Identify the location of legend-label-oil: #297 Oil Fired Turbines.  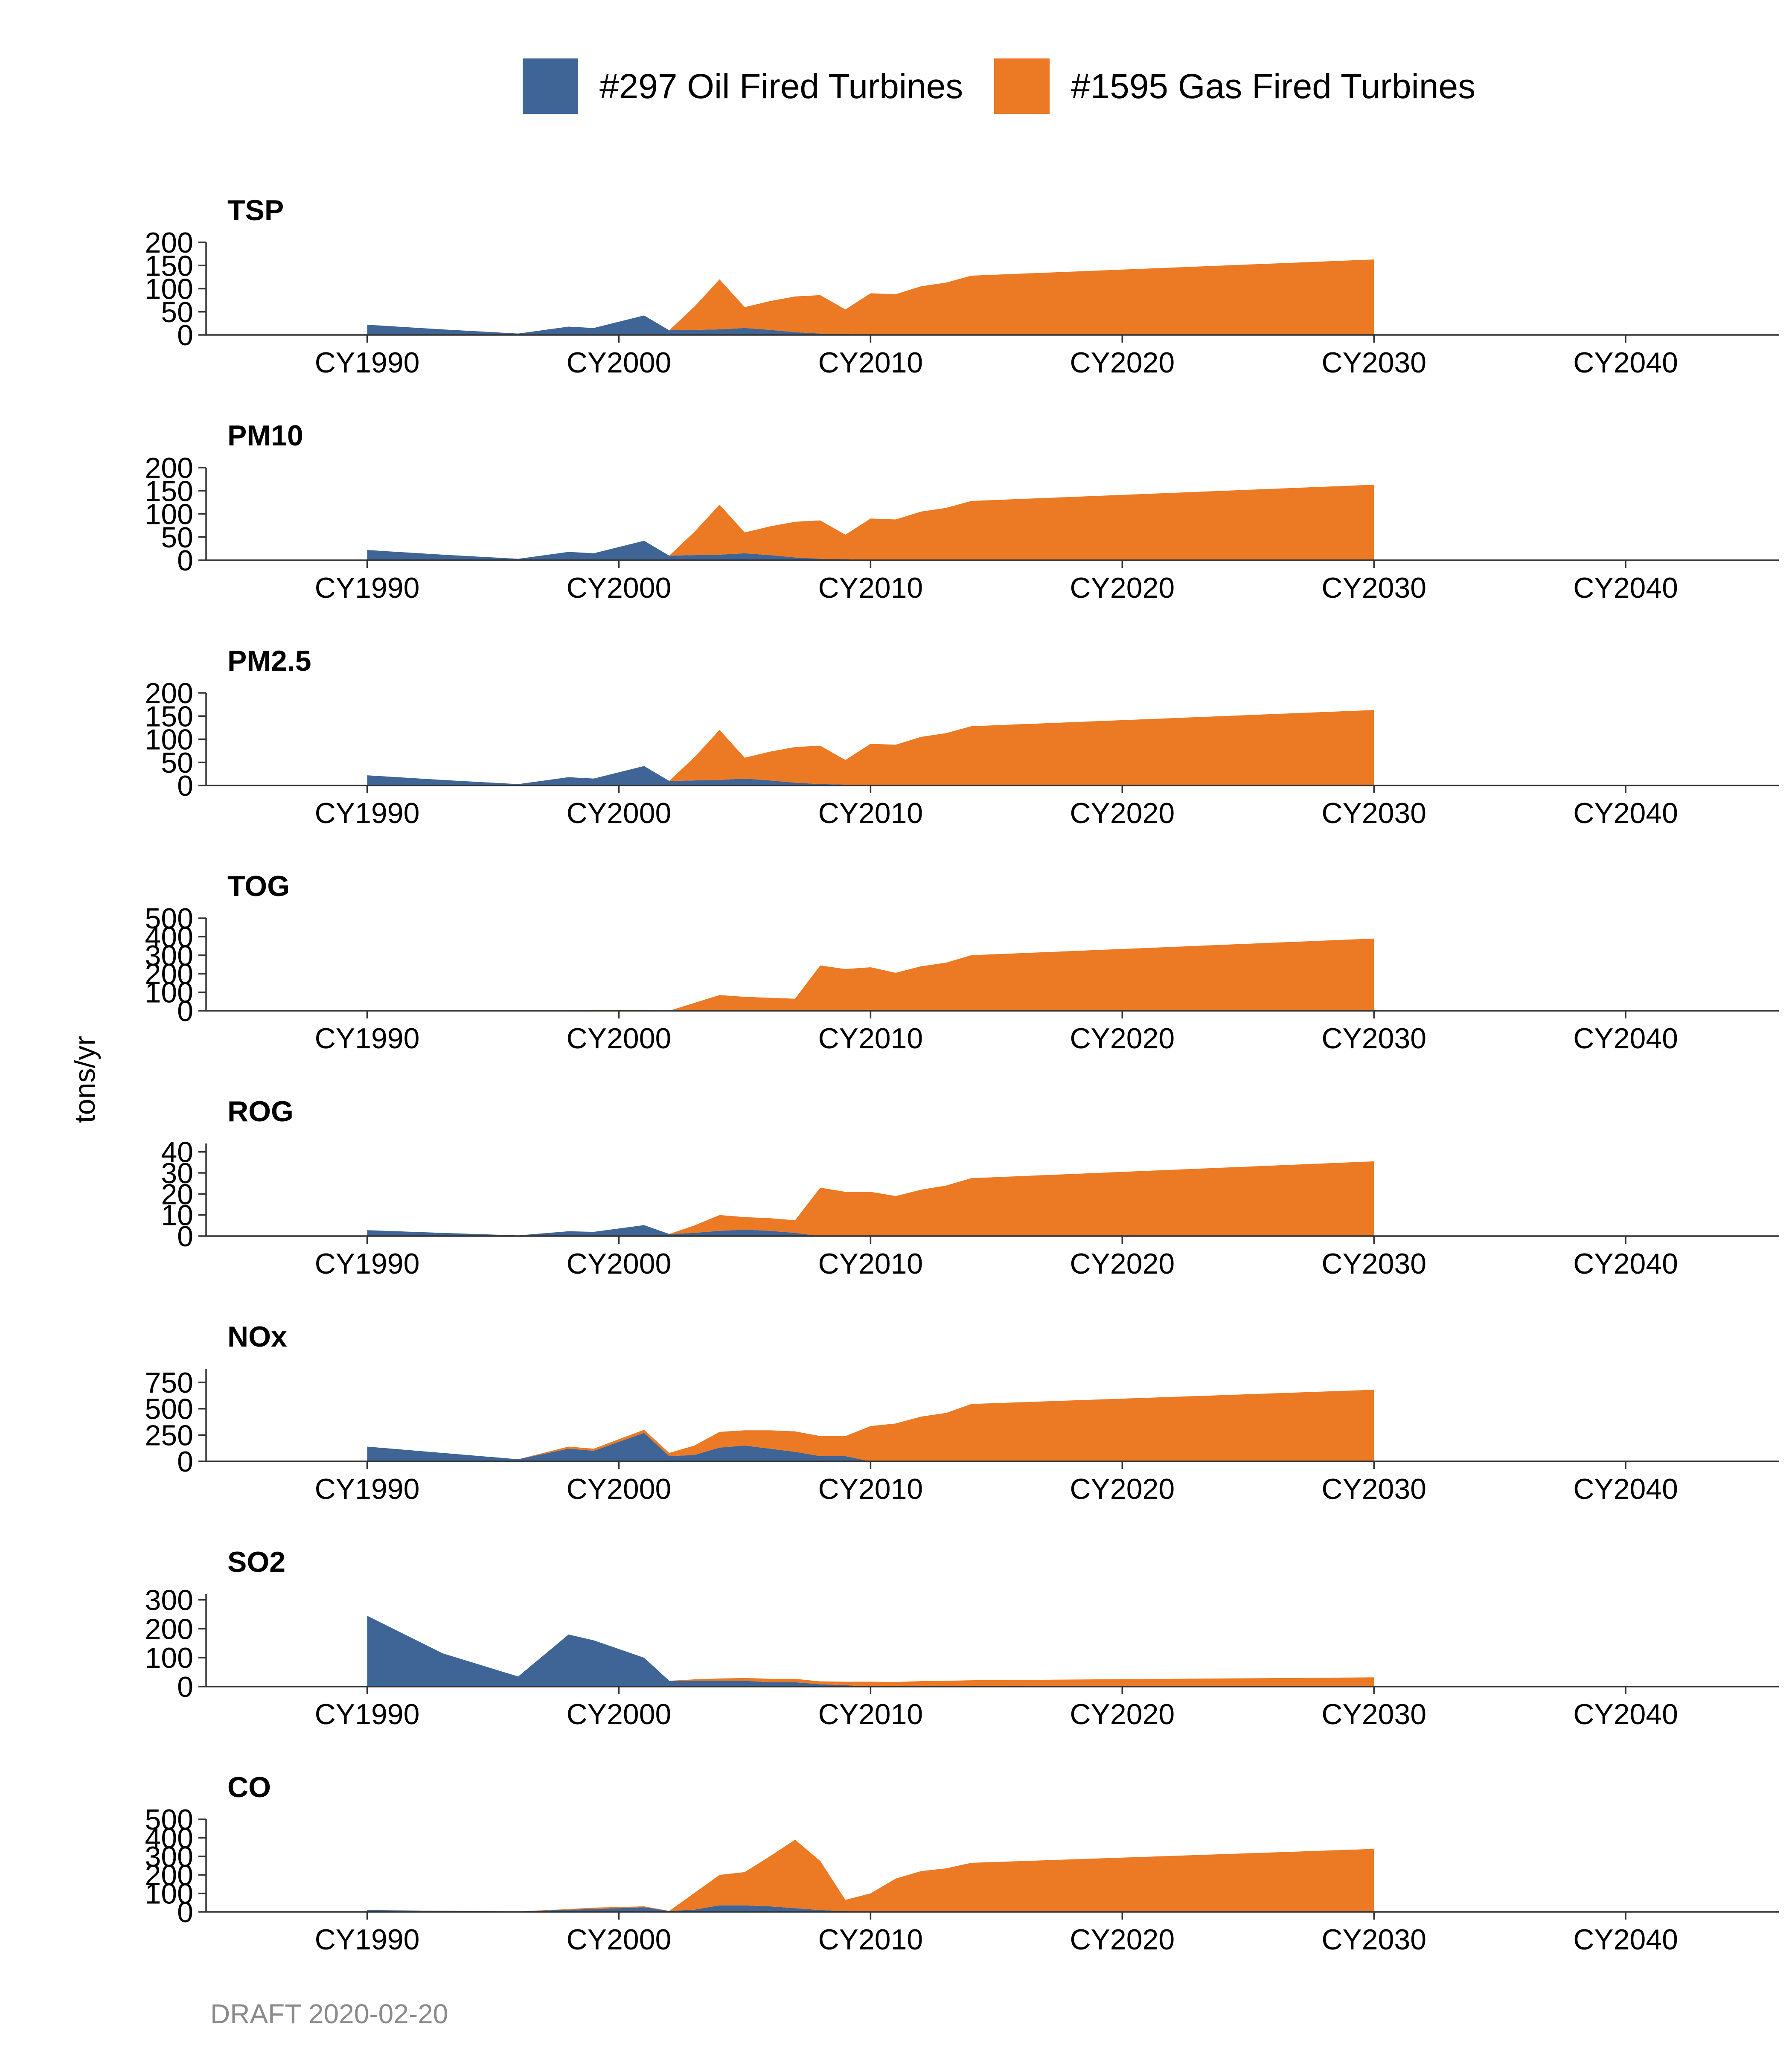
(781, 86).